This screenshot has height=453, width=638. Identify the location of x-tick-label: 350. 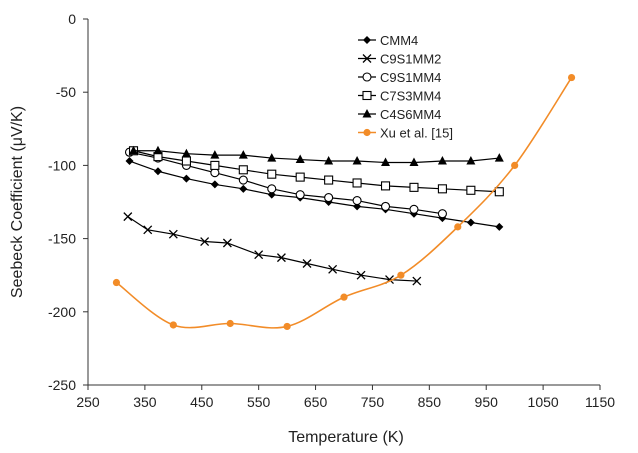
(145, 402).